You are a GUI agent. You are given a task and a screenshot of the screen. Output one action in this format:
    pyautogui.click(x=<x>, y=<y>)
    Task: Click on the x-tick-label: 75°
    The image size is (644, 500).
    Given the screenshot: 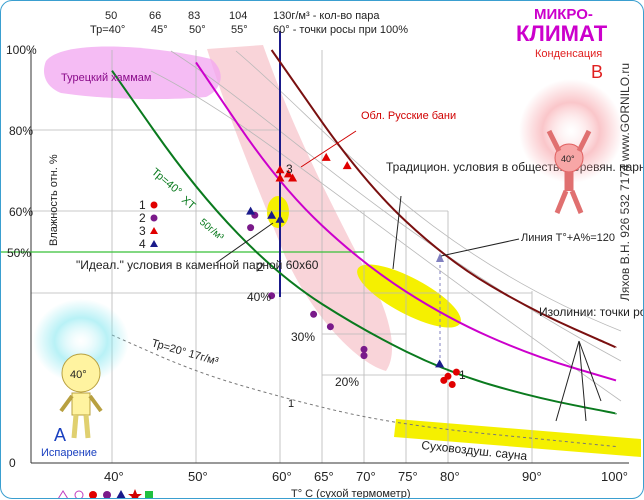 What is the action you would take?
    pyautogui.click(x=408, y=476)
    